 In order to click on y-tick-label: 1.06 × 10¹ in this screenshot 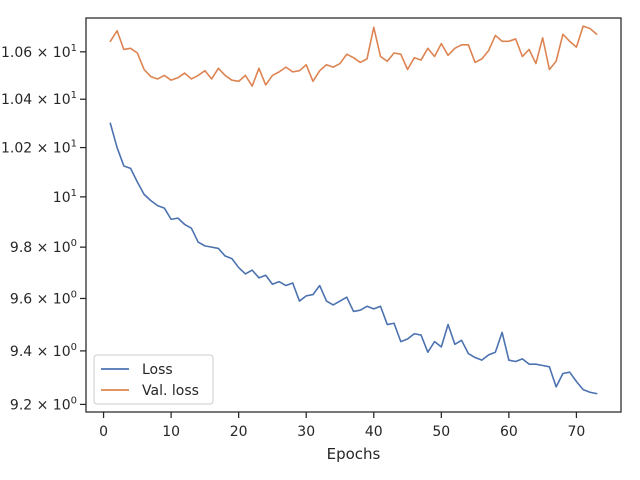, I will do `click(39, 52)`.